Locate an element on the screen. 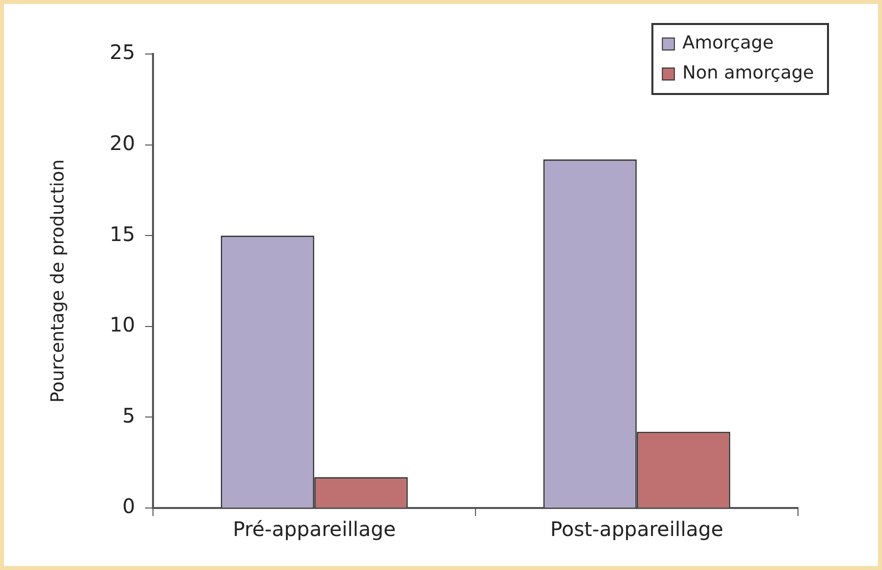  y-tick-label: 0 is located at coordinates (129, 506).